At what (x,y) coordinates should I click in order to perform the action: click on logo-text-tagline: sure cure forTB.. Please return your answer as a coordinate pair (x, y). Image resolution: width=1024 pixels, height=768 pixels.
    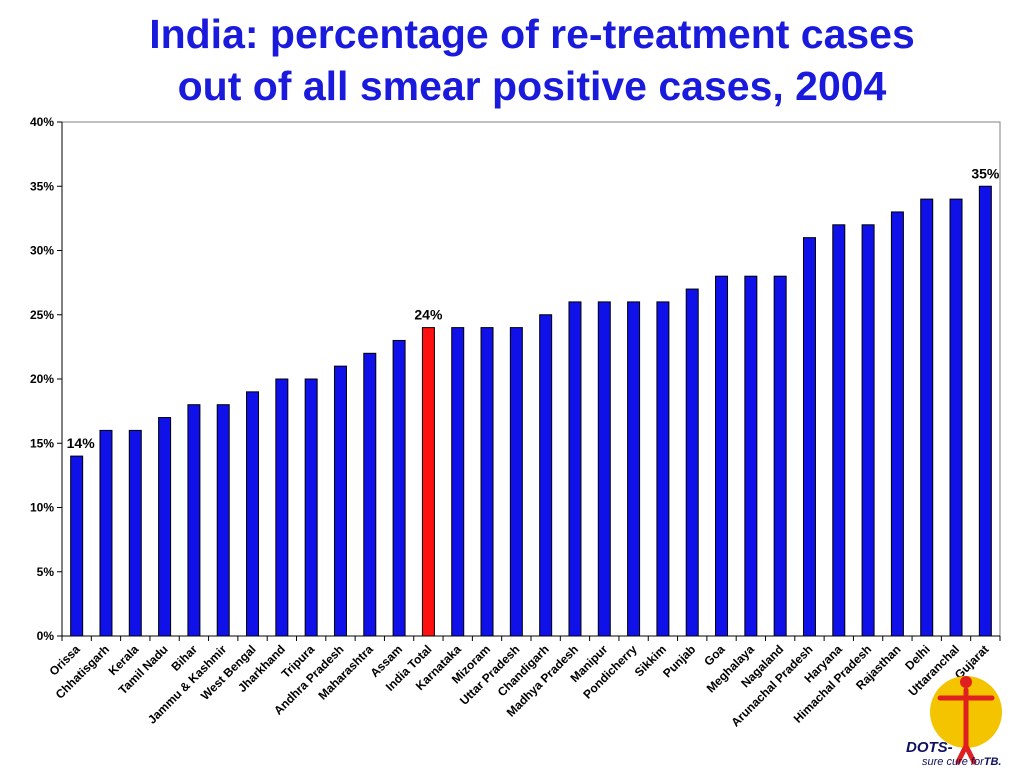
    Looking at the image, I should click on (961, 762).